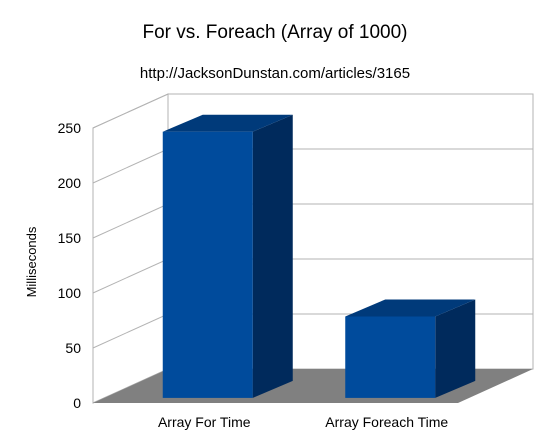  What do you see at coordinates (275, 73) in the screenshot?
I see `chart-subtitle: http://JacksonDunstan.com/articles/3165` at bounding box center [275, 73].